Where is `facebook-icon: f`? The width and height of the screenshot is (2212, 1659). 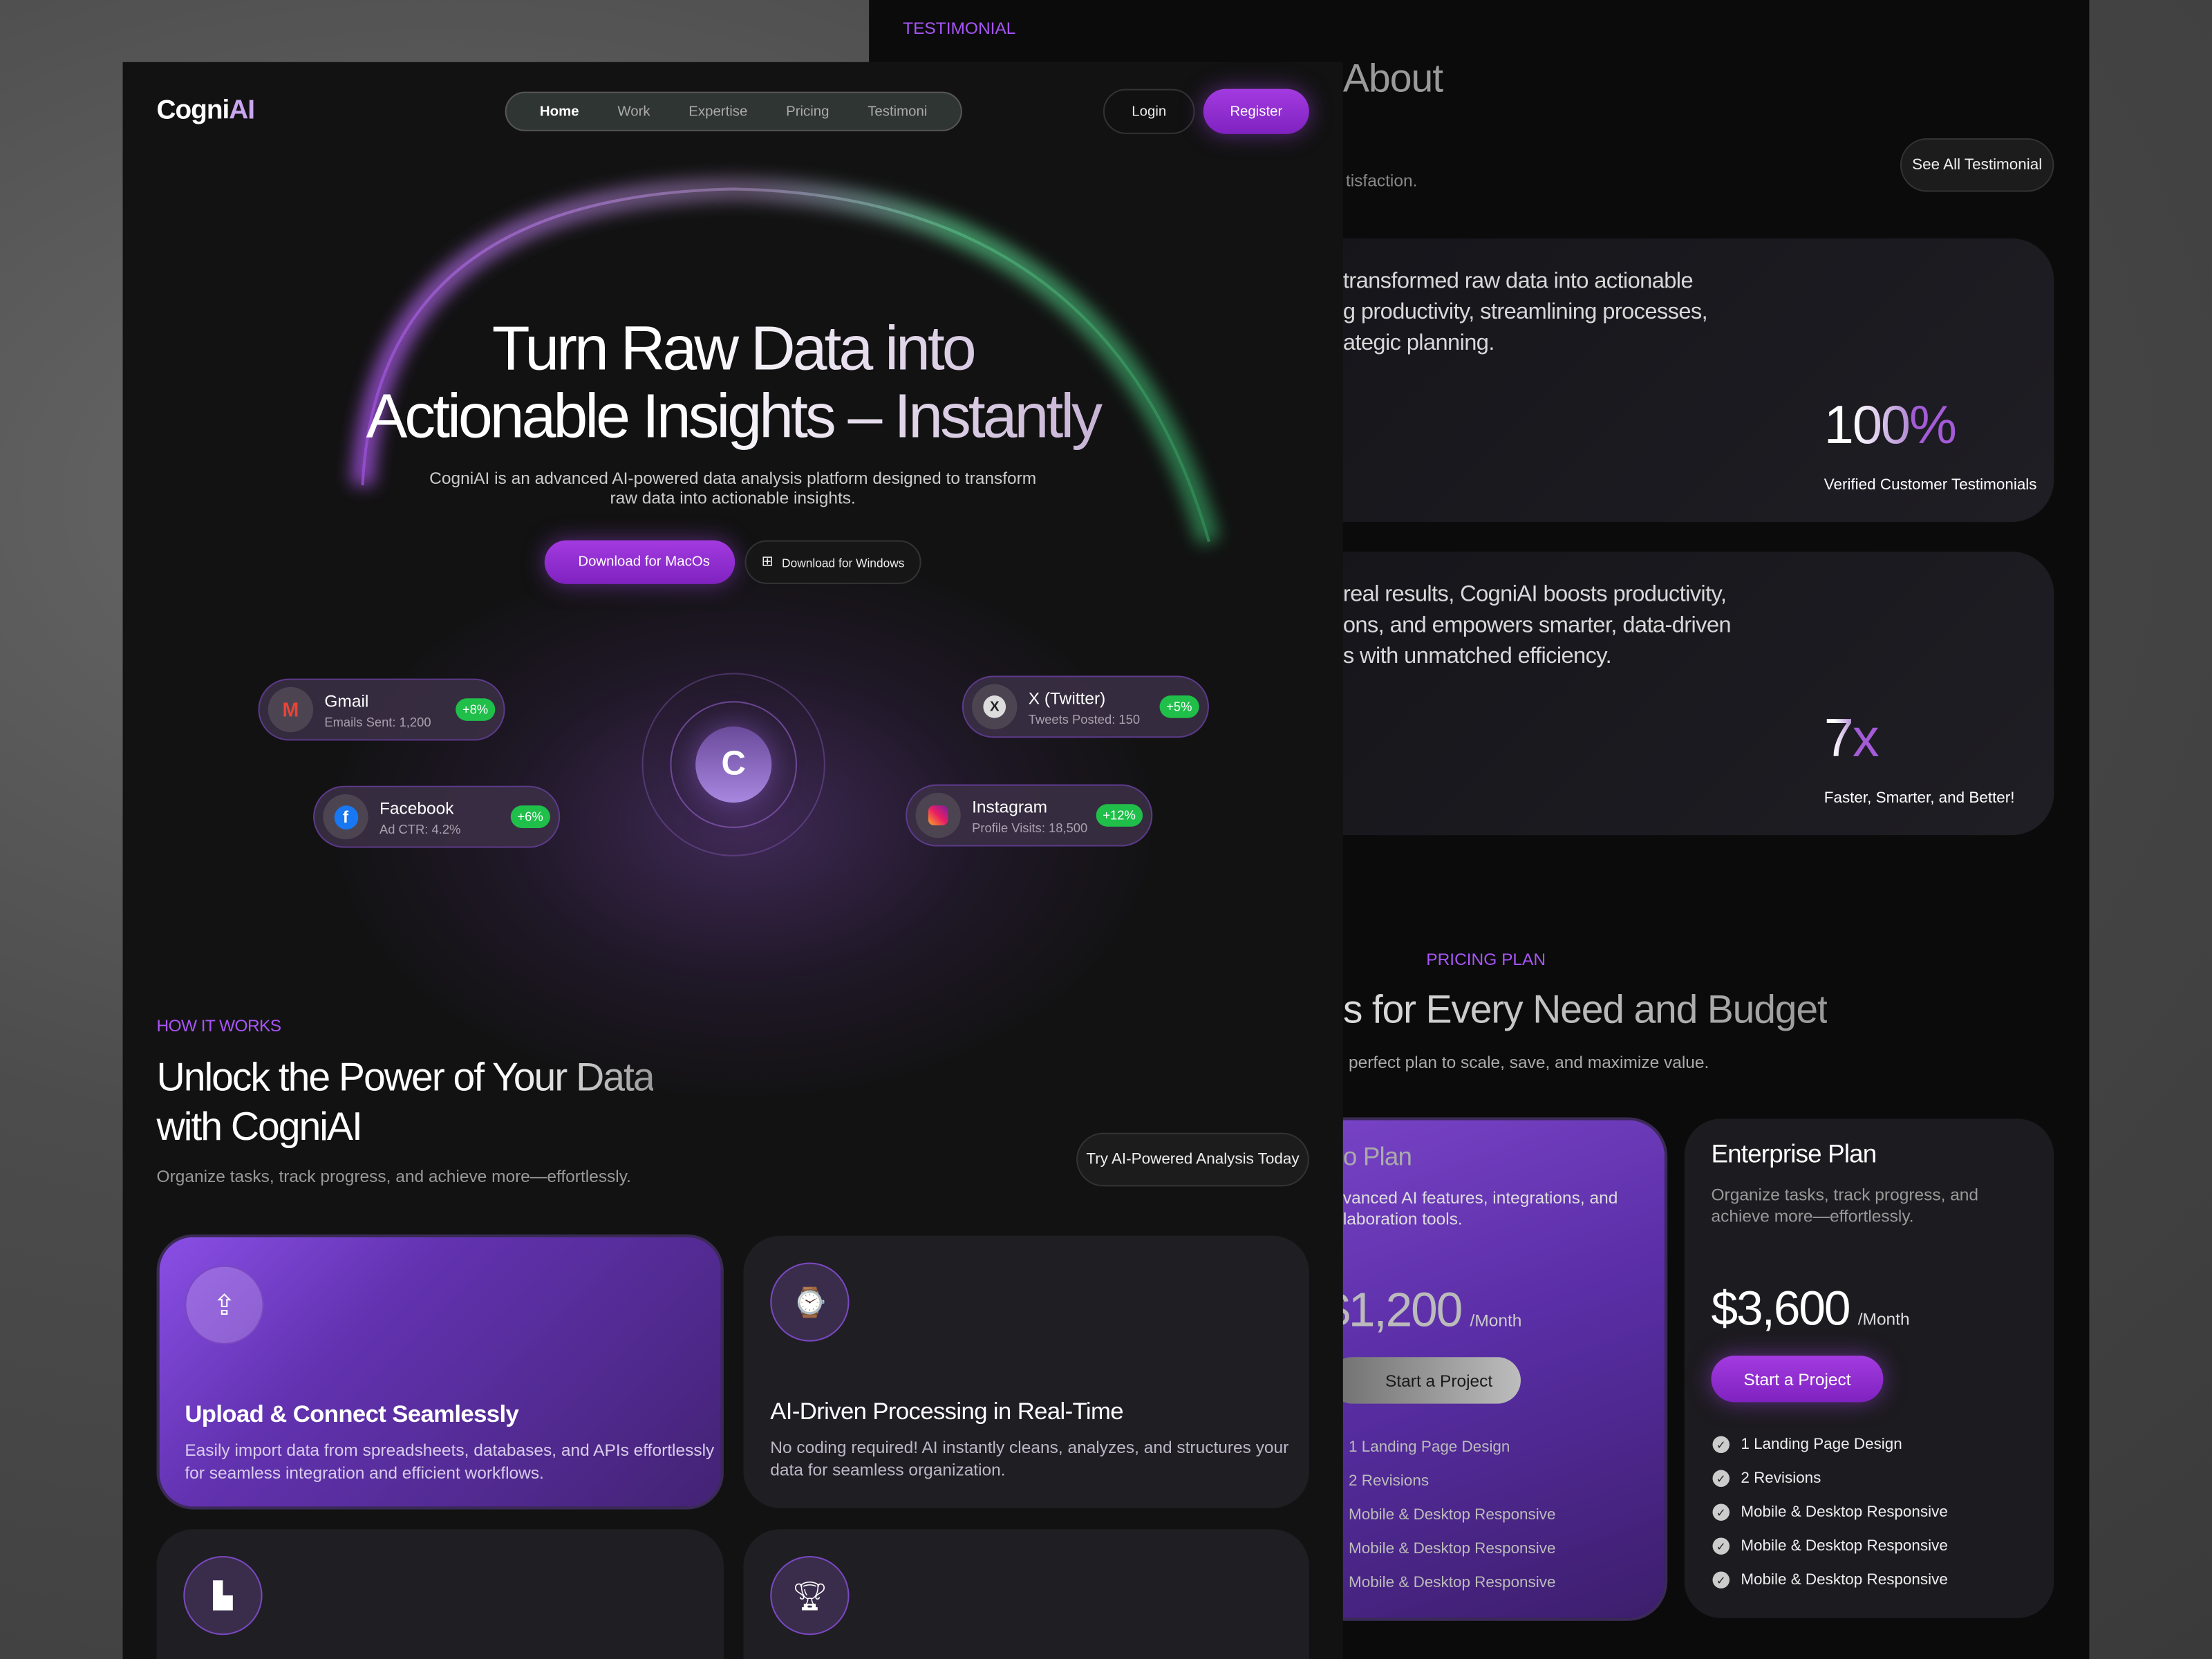 facebook-icon: f is located at coordinates (345, 817).